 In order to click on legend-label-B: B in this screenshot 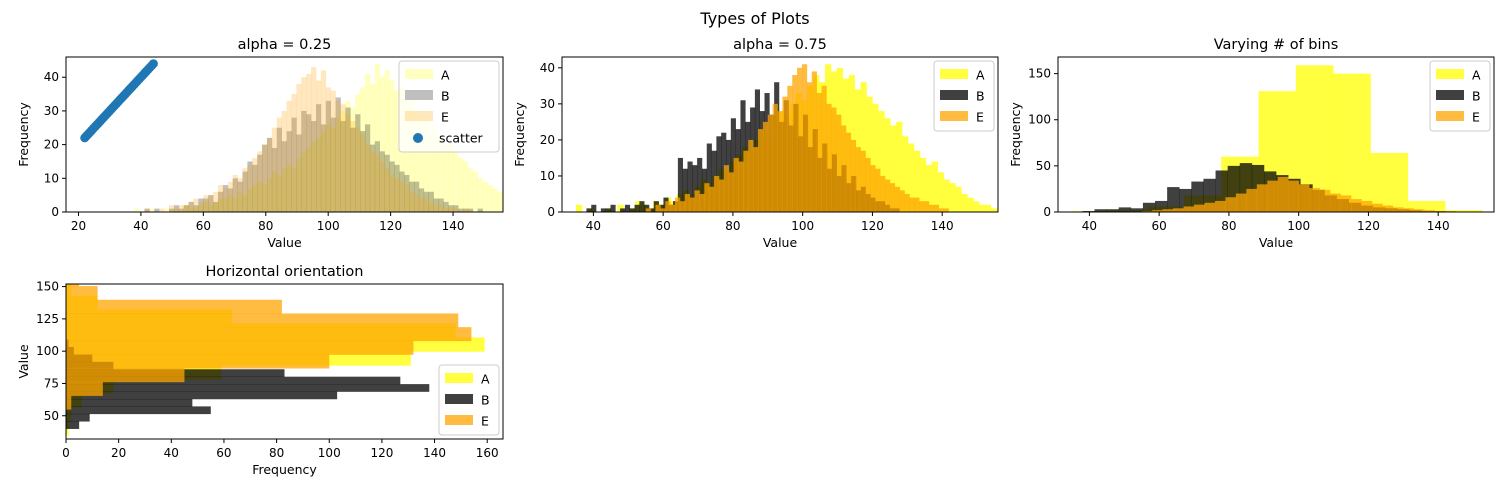, I will do `click(445, 96)`.